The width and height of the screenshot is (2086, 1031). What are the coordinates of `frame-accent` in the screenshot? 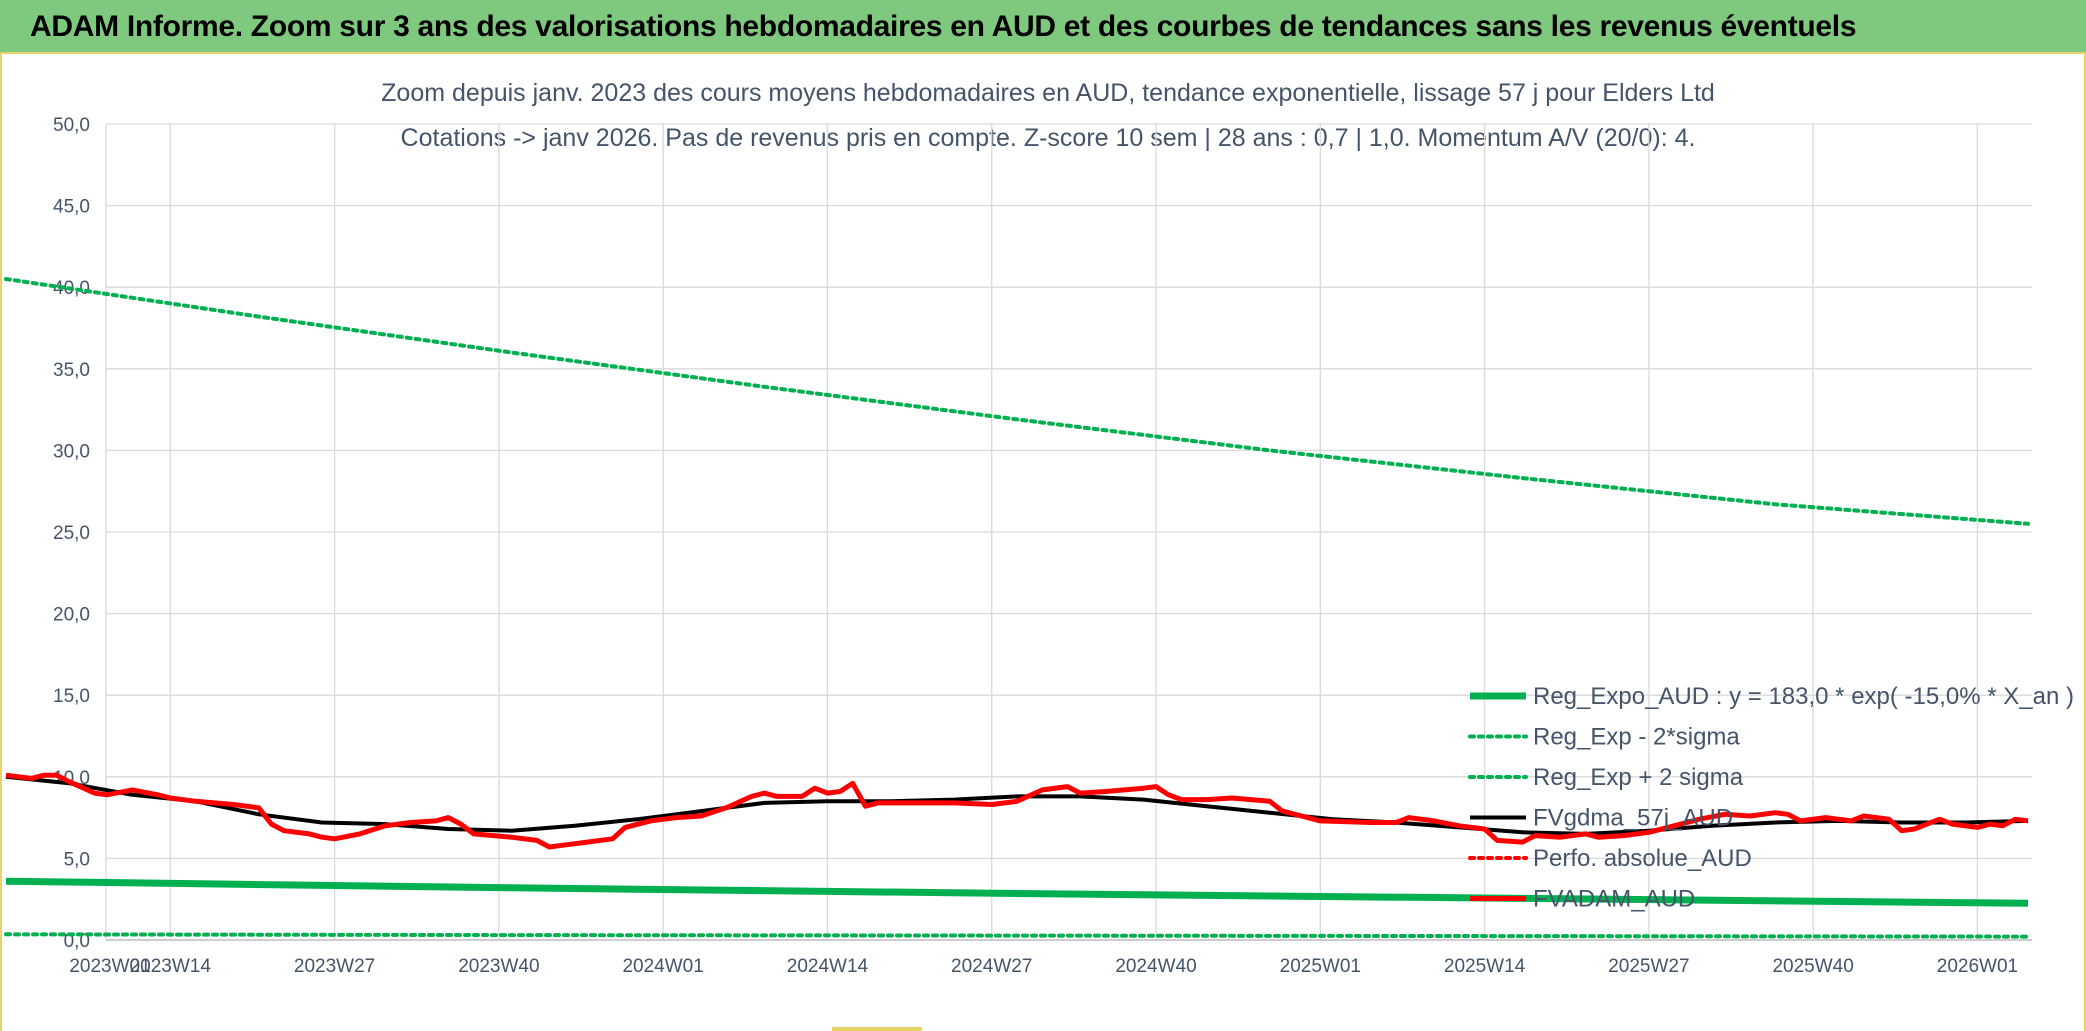 It's located at (877, 1029).